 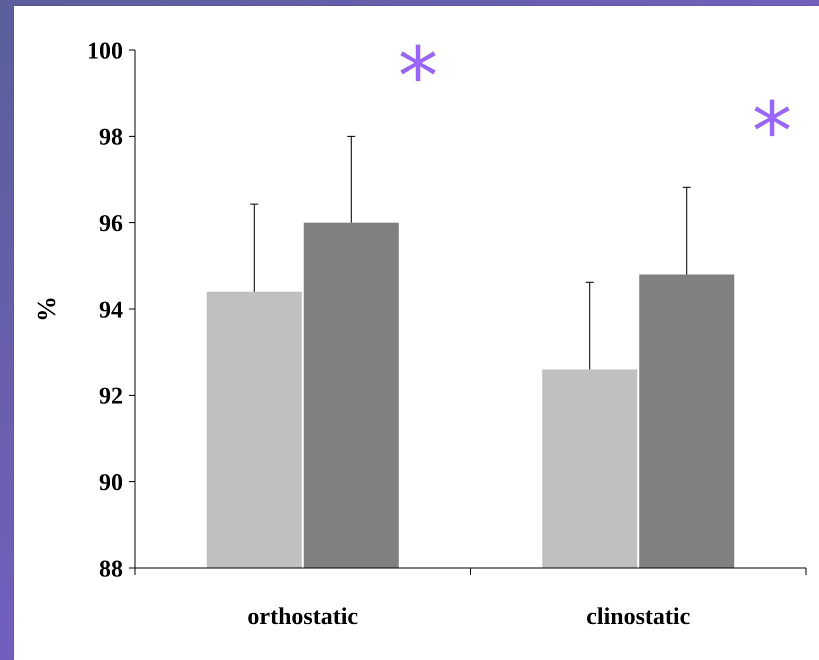 I want to click on y-axis-title: %, so click(x=46, y=309).